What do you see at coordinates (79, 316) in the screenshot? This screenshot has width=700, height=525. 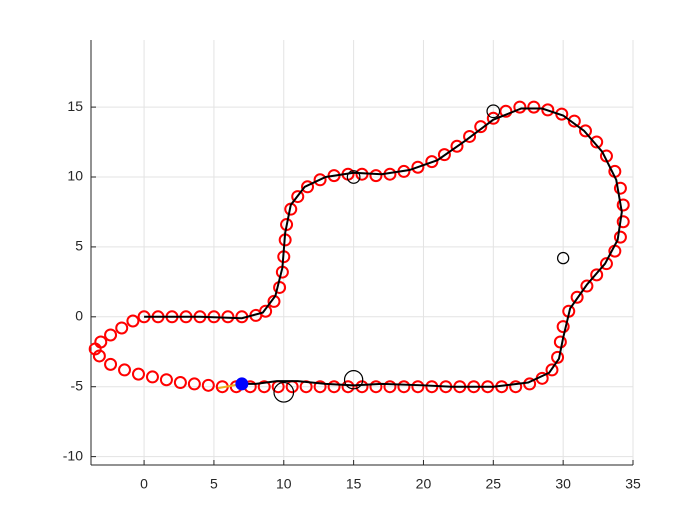 I see `y-tick-label: 0` at bounding box center [79, 316].